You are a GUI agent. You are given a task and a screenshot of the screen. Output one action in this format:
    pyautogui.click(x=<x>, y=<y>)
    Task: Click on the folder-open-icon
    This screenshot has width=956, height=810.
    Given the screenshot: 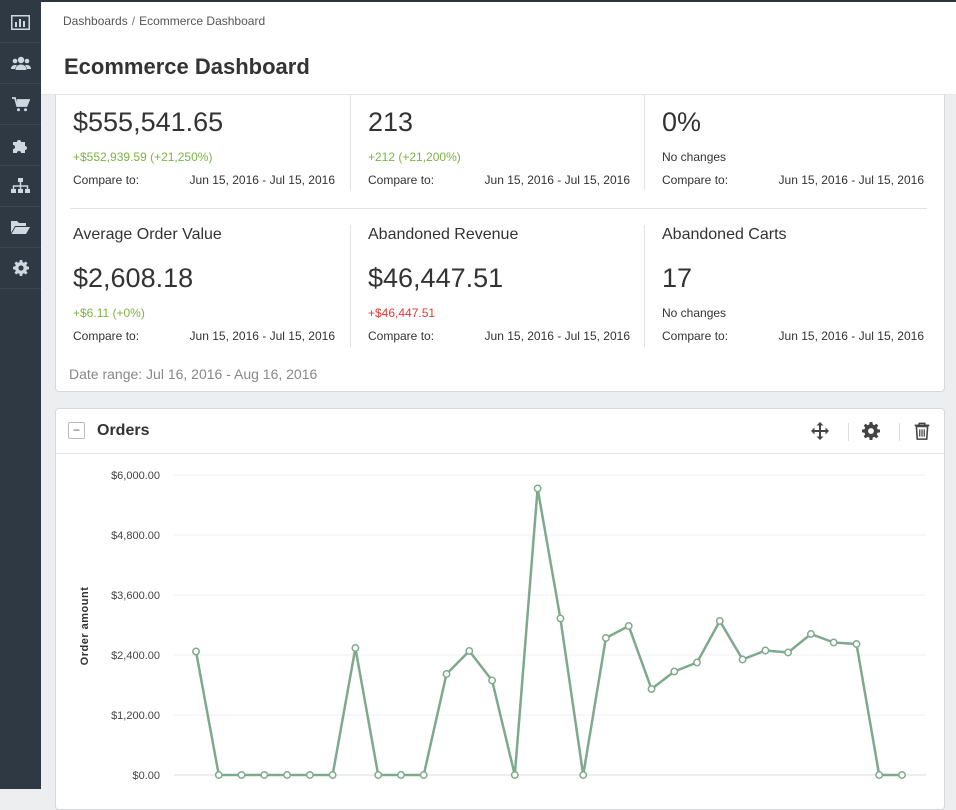 What is the action you would take?
    pyautogui.click(x=20, y=227)
    